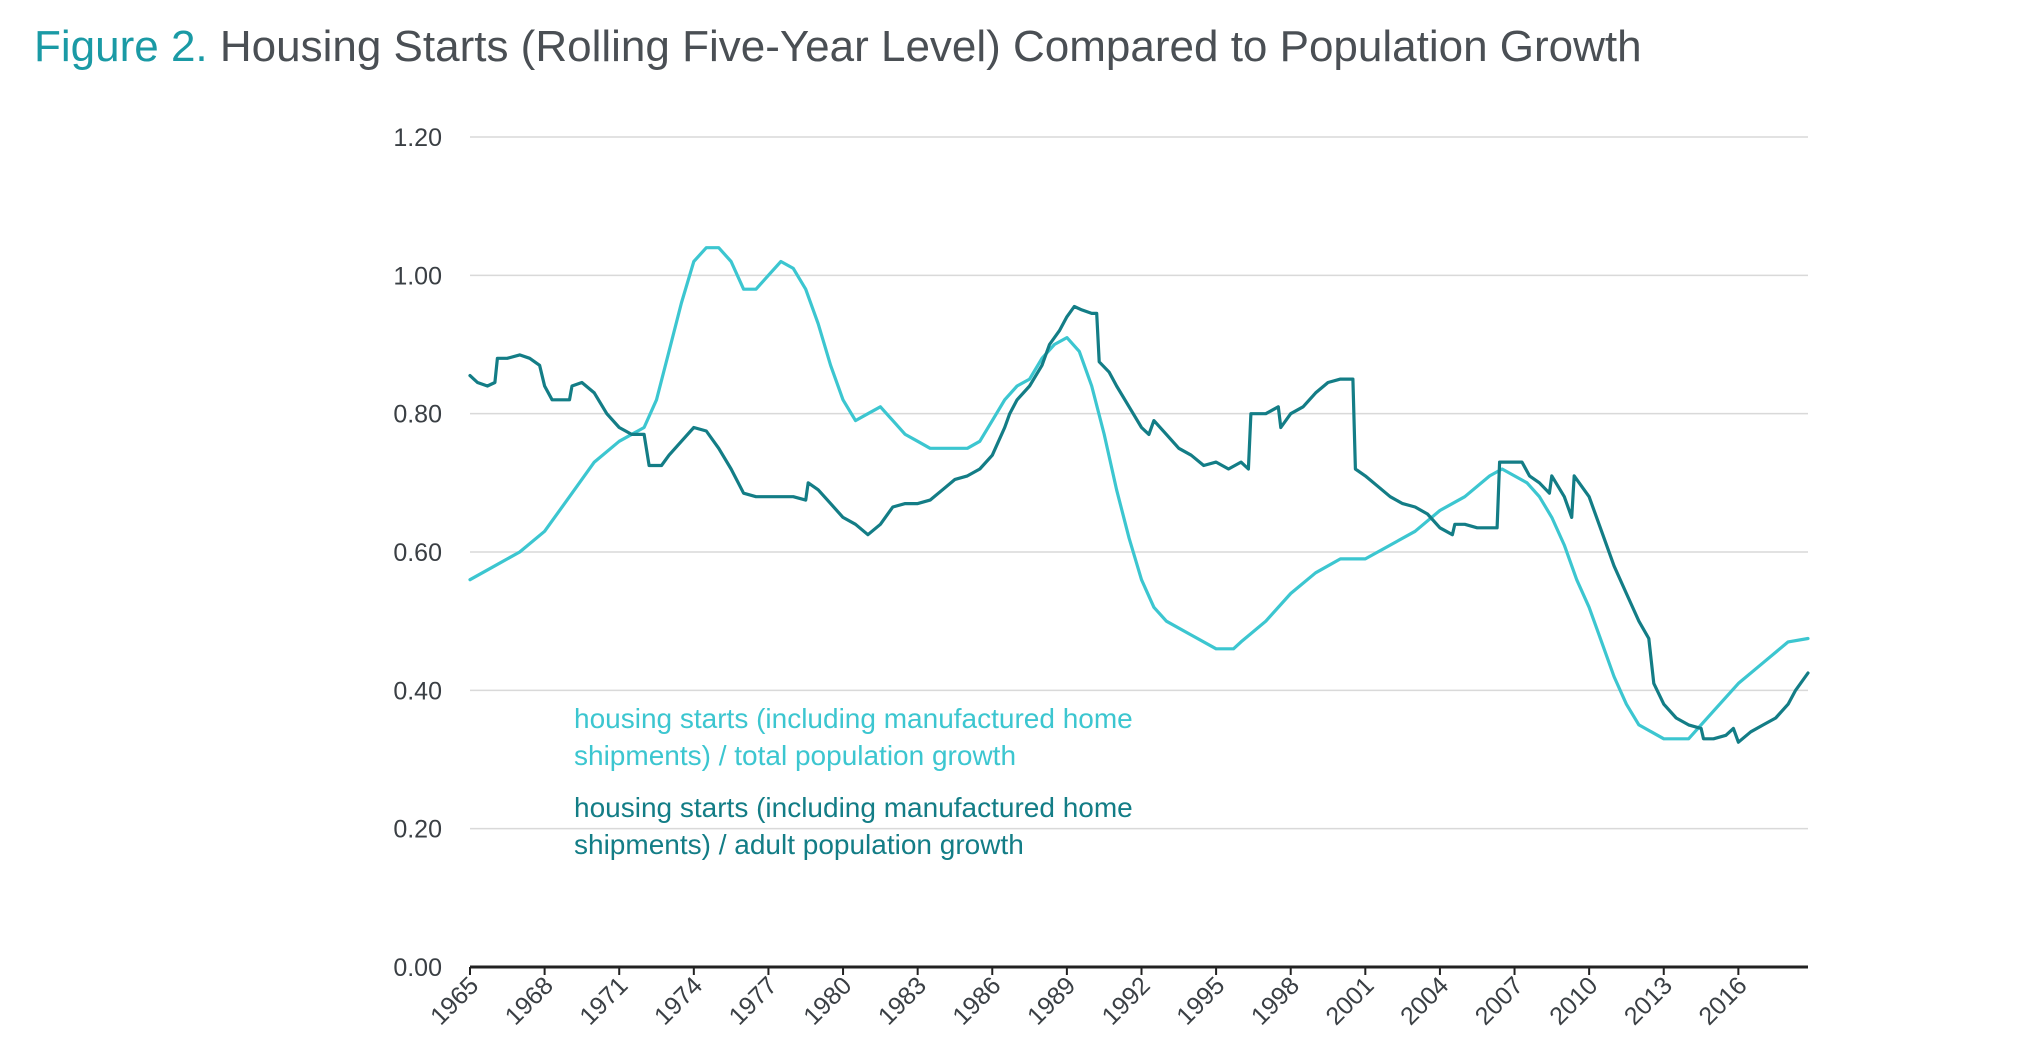  I want to click on x-tick-label: 1971, so click(603, 1000).